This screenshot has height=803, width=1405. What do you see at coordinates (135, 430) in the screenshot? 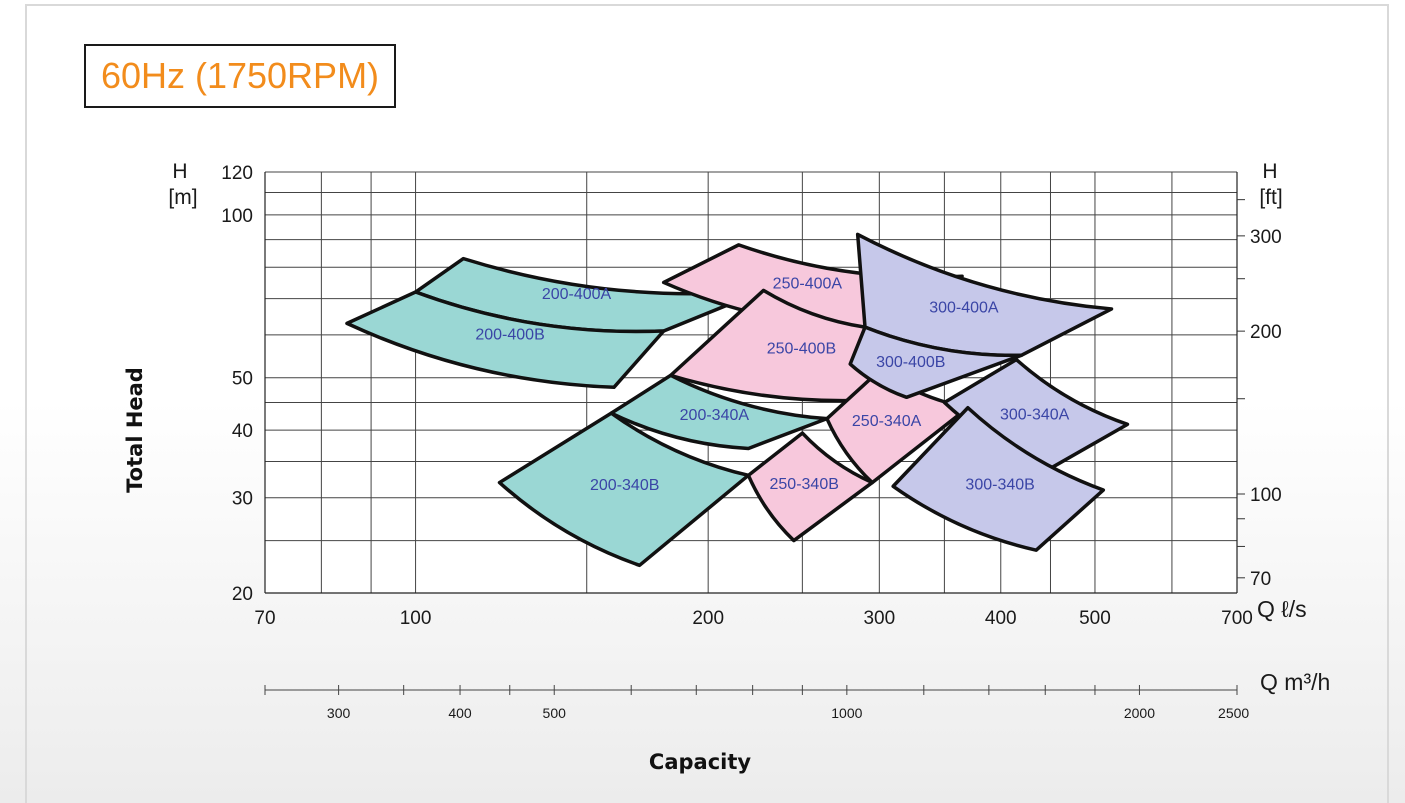
I see `y-axis-title: Total Head` at bounding box center [135, 430].